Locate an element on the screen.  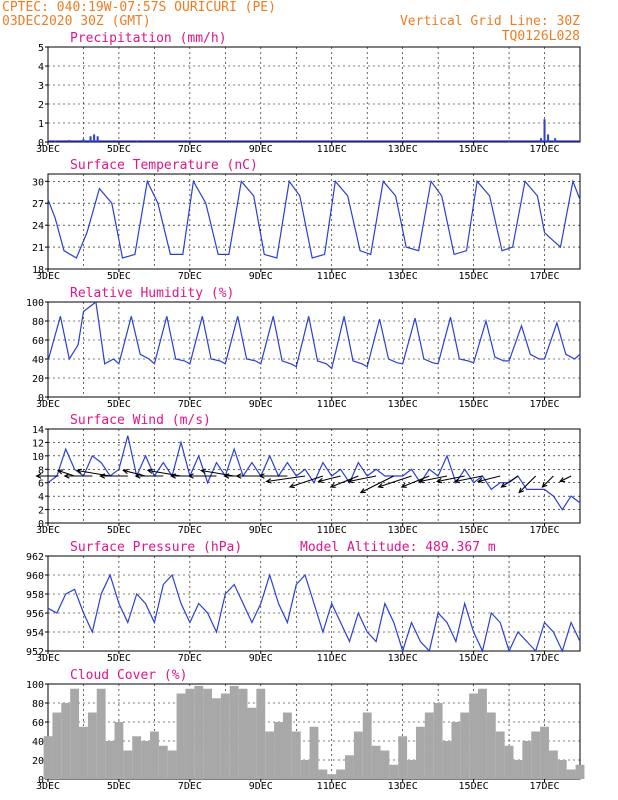
pres-xtick-label: 9DEC is located at coordinates (261, 658).